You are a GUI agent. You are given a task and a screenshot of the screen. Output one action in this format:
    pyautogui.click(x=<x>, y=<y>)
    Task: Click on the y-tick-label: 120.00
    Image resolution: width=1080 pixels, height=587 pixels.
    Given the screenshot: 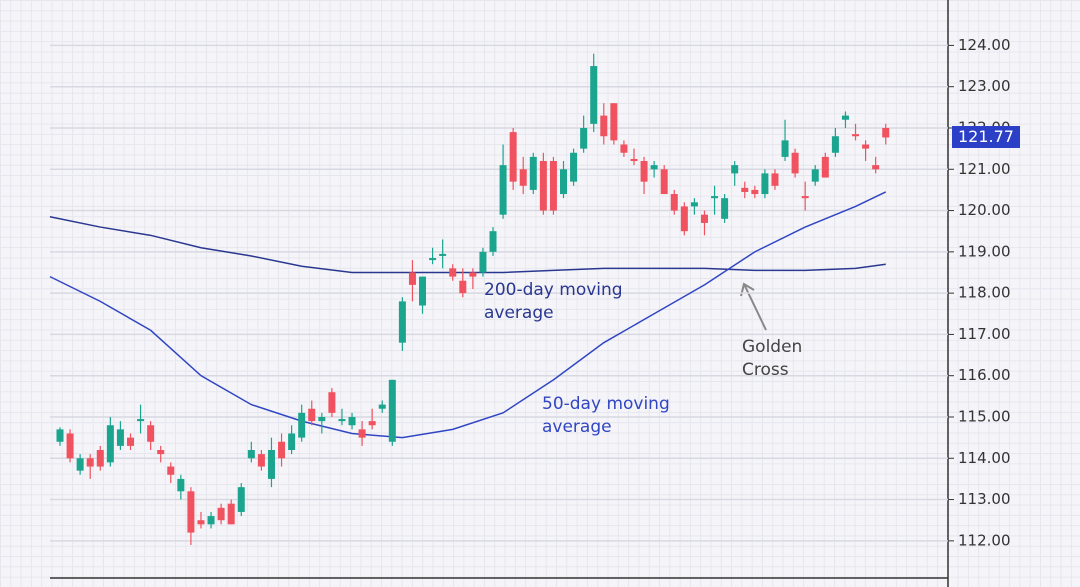 What is the action you would take?
    pyautogui.click(x=984, y=210)
    